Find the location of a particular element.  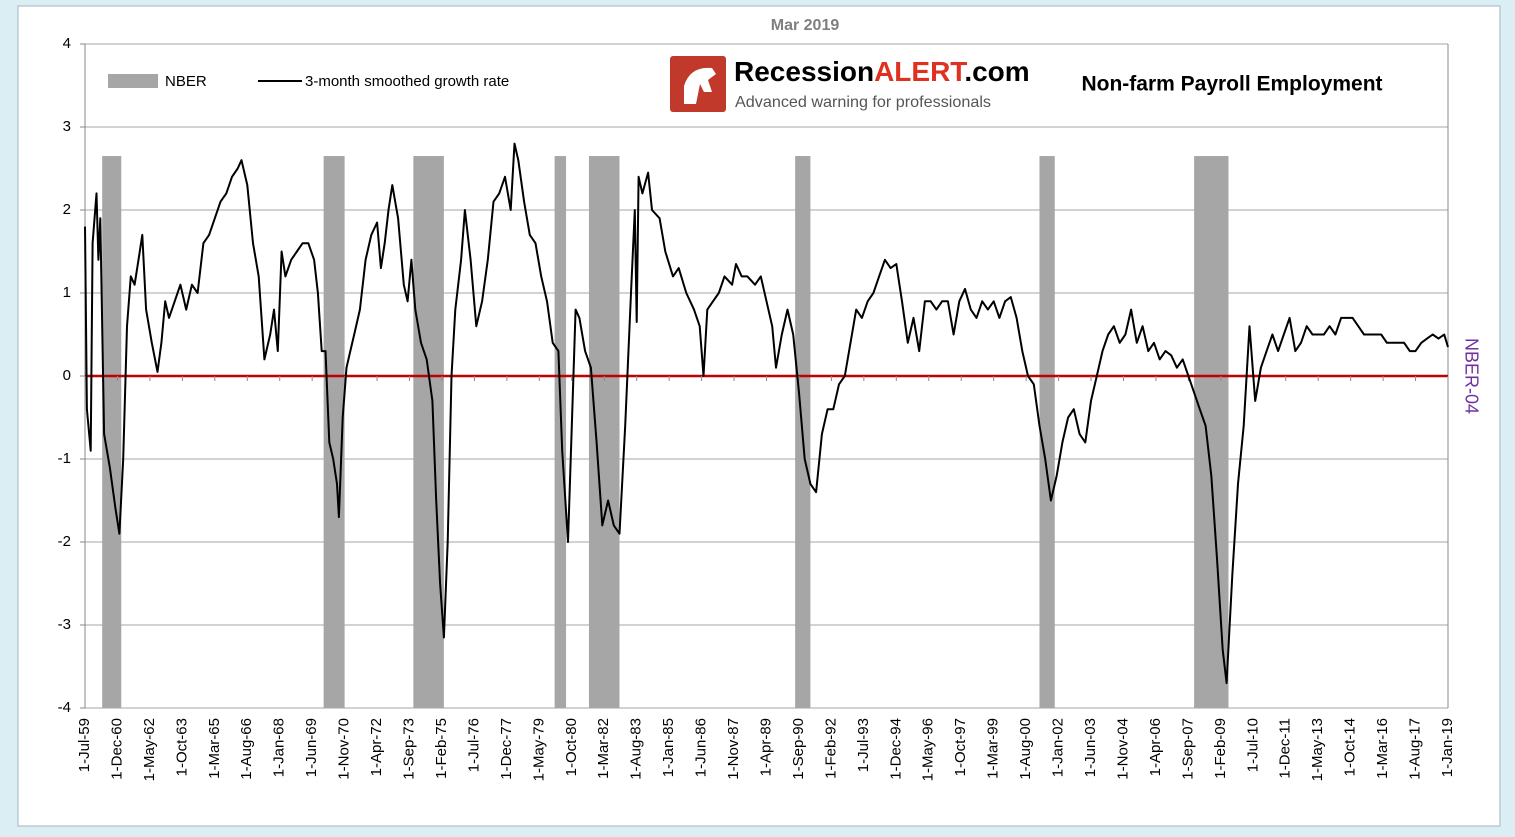

x-tick-label: 1-Oct-80 is located at coordinates (571, 747).